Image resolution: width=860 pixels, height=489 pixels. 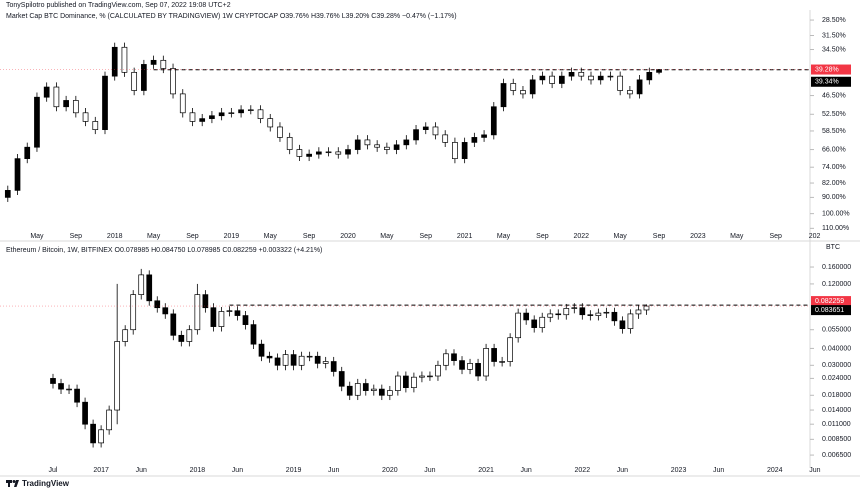 I want to click on price-label: 0.083651, so click(x=829, y=310).